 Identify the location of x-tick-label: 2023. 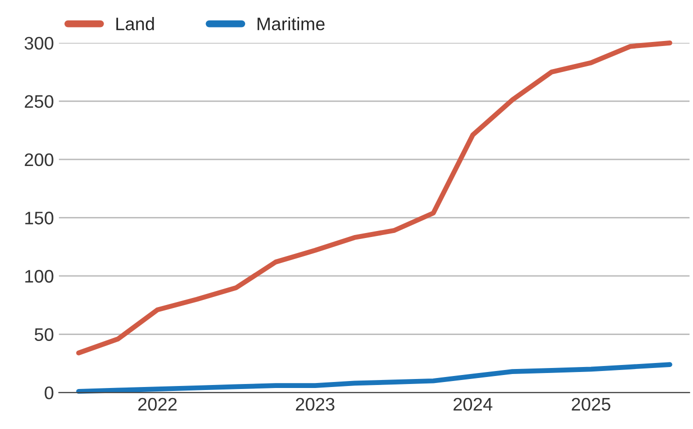
(315, 404).